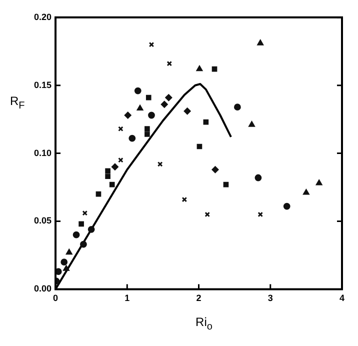 This screenshot has height=346, width=358. I want to click on y-axis-title: R$_{F}$, so click(17, 103).